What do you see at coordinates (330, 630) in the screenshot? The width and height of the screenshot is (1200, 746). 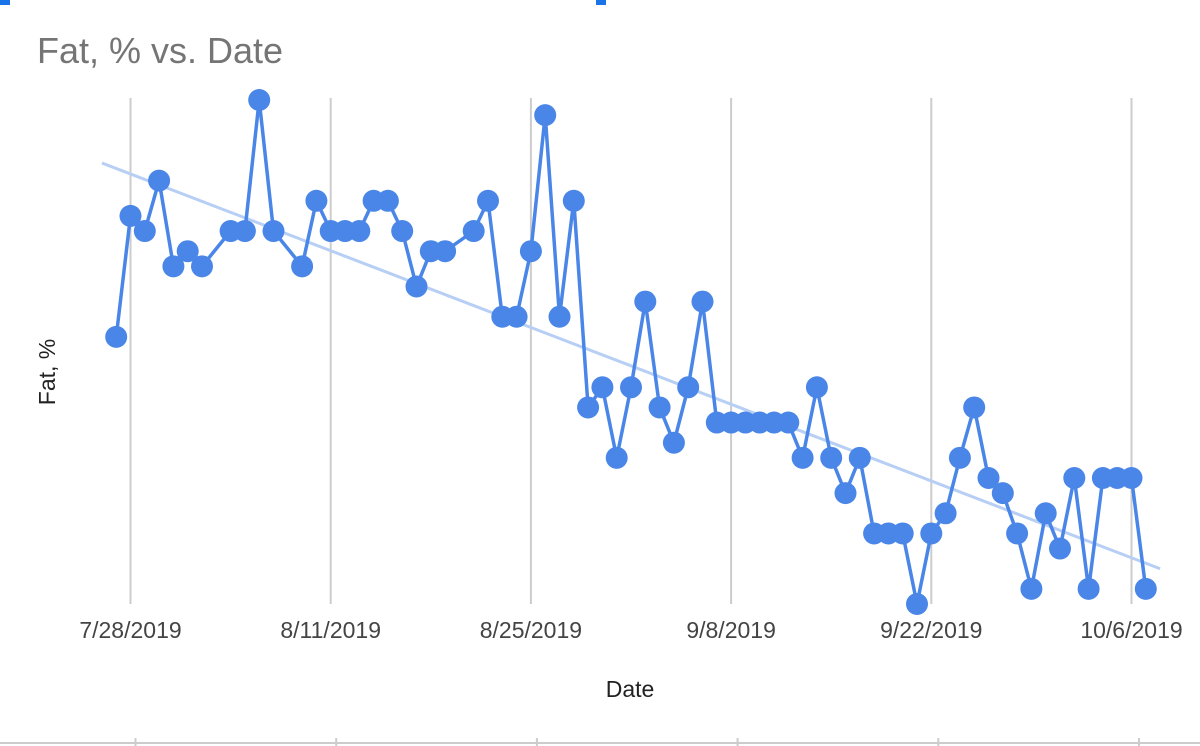 I see `x-tick-label: 8/11/2019` at bounding box center [330, 630].